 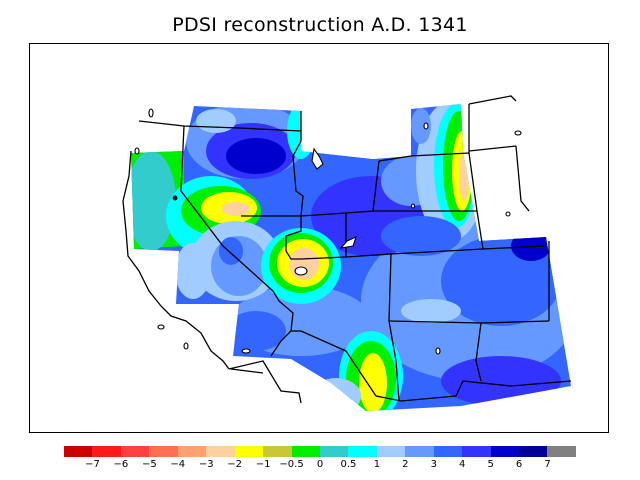 I want to click on legend-tick-label: 7, so click(x=547, y=464).